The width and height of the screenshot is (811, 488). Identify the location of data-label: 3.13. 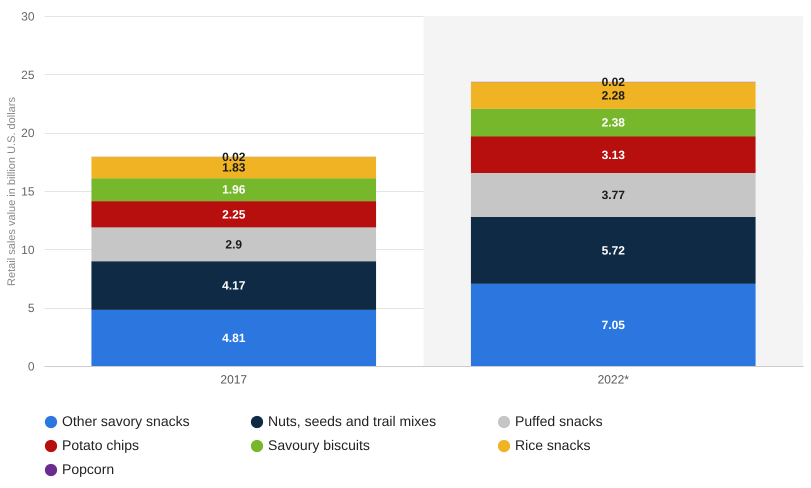
(614, 155).